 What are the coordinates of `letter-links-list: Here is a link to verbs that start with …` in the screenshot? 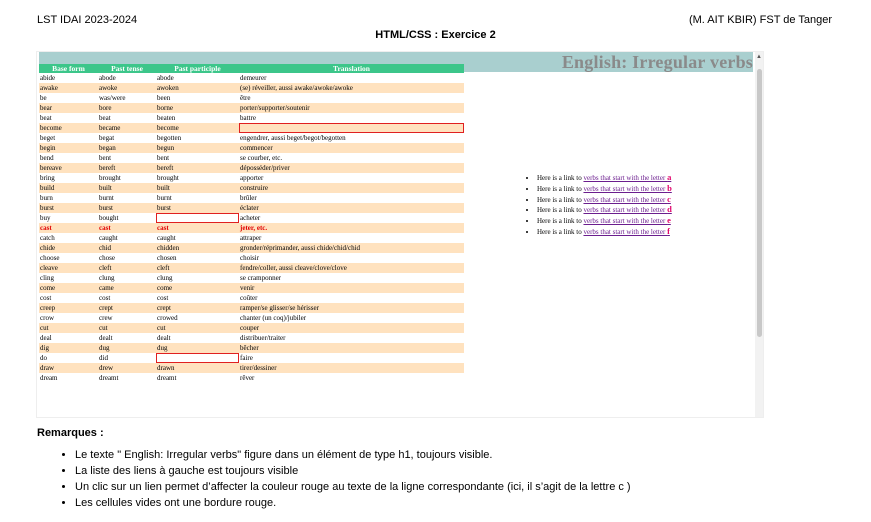 It's located at (598, 204).